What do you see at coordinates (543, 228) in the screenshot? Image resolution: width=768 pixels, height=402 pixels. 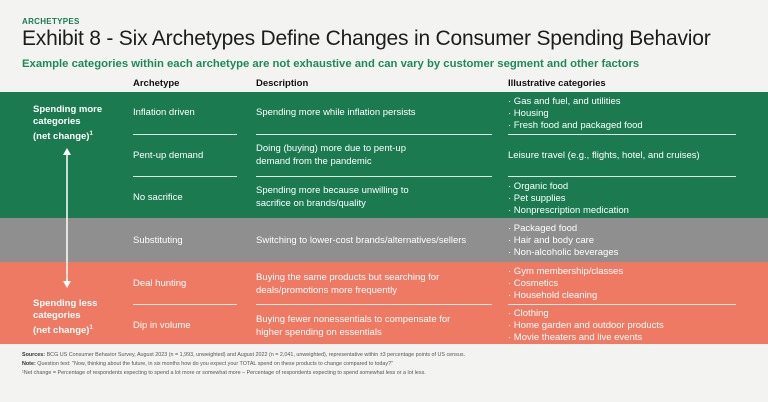 I see `category-item: · Packaged food` at bounding box center [543, 228].